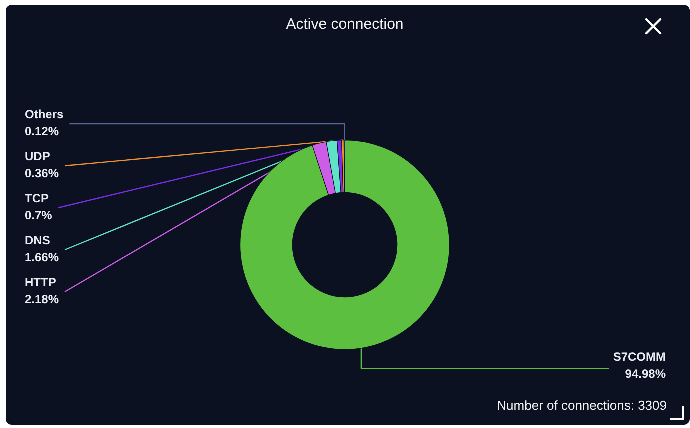 The image size is (690, 428). I want to click on data-label: 0.36%, so click(42, 173).